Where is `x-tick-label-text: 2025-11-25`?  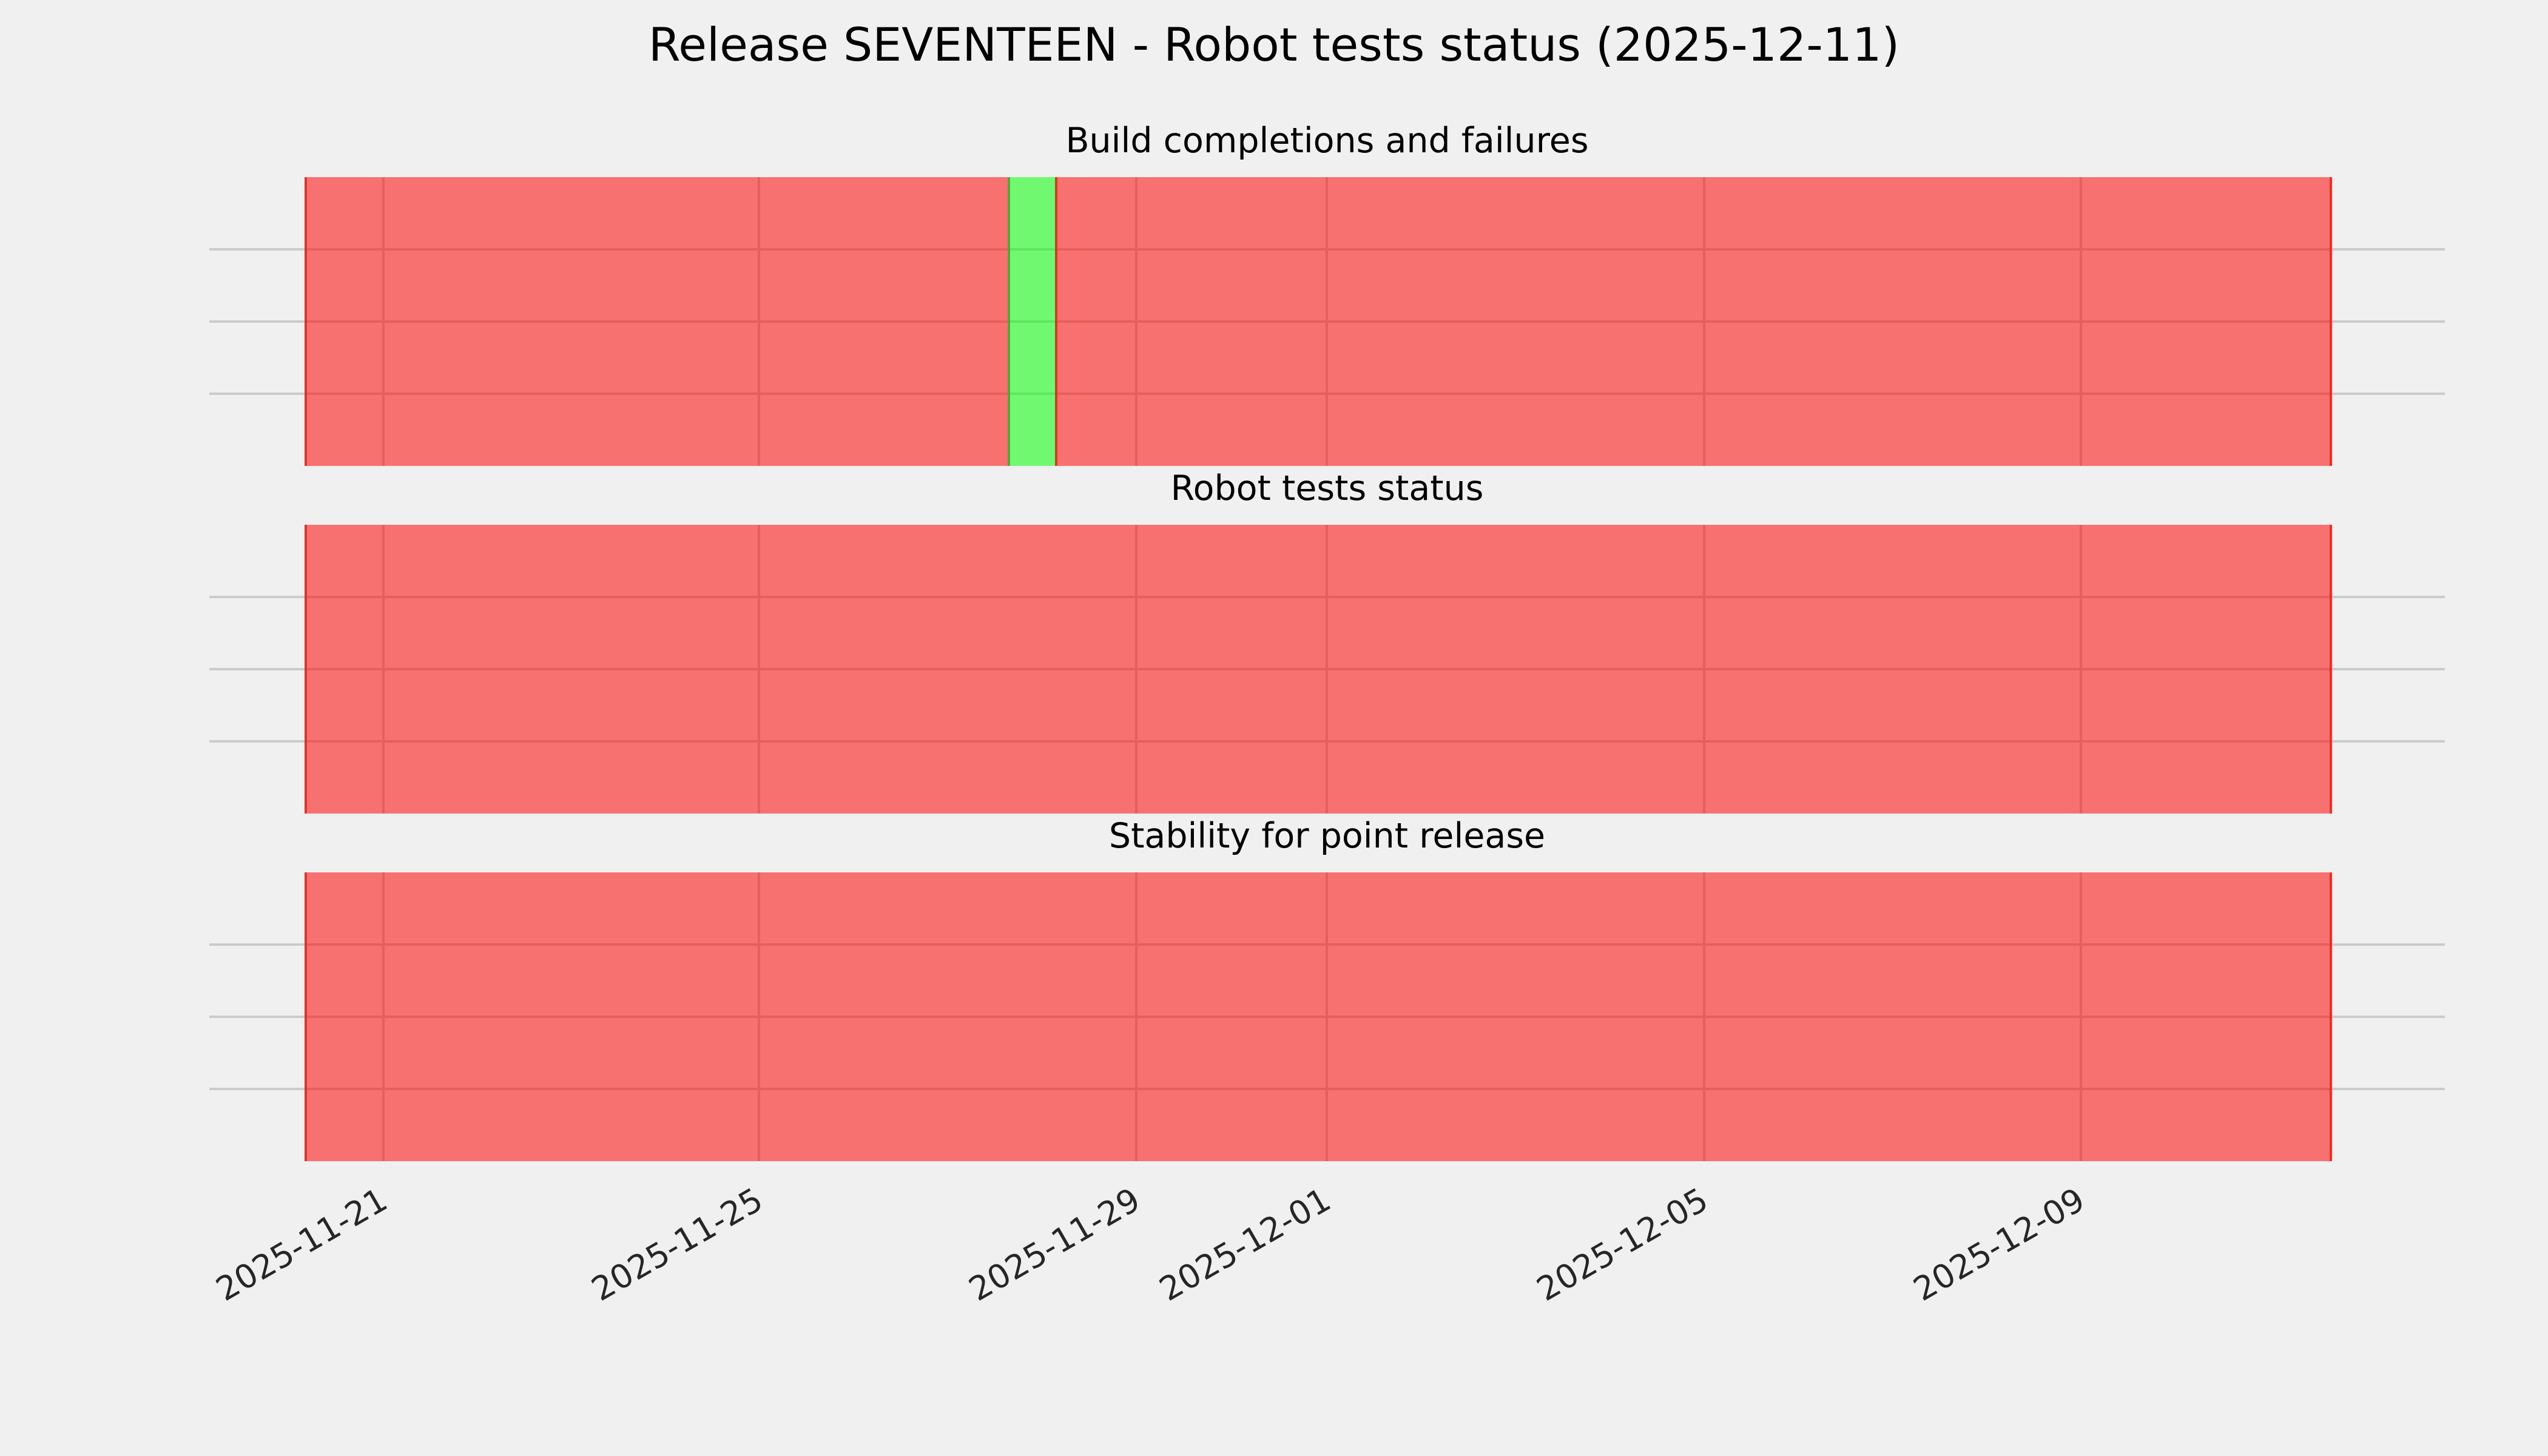
x-tick-label-text: 2025-11-25 is located at coordinates (677, 1244).